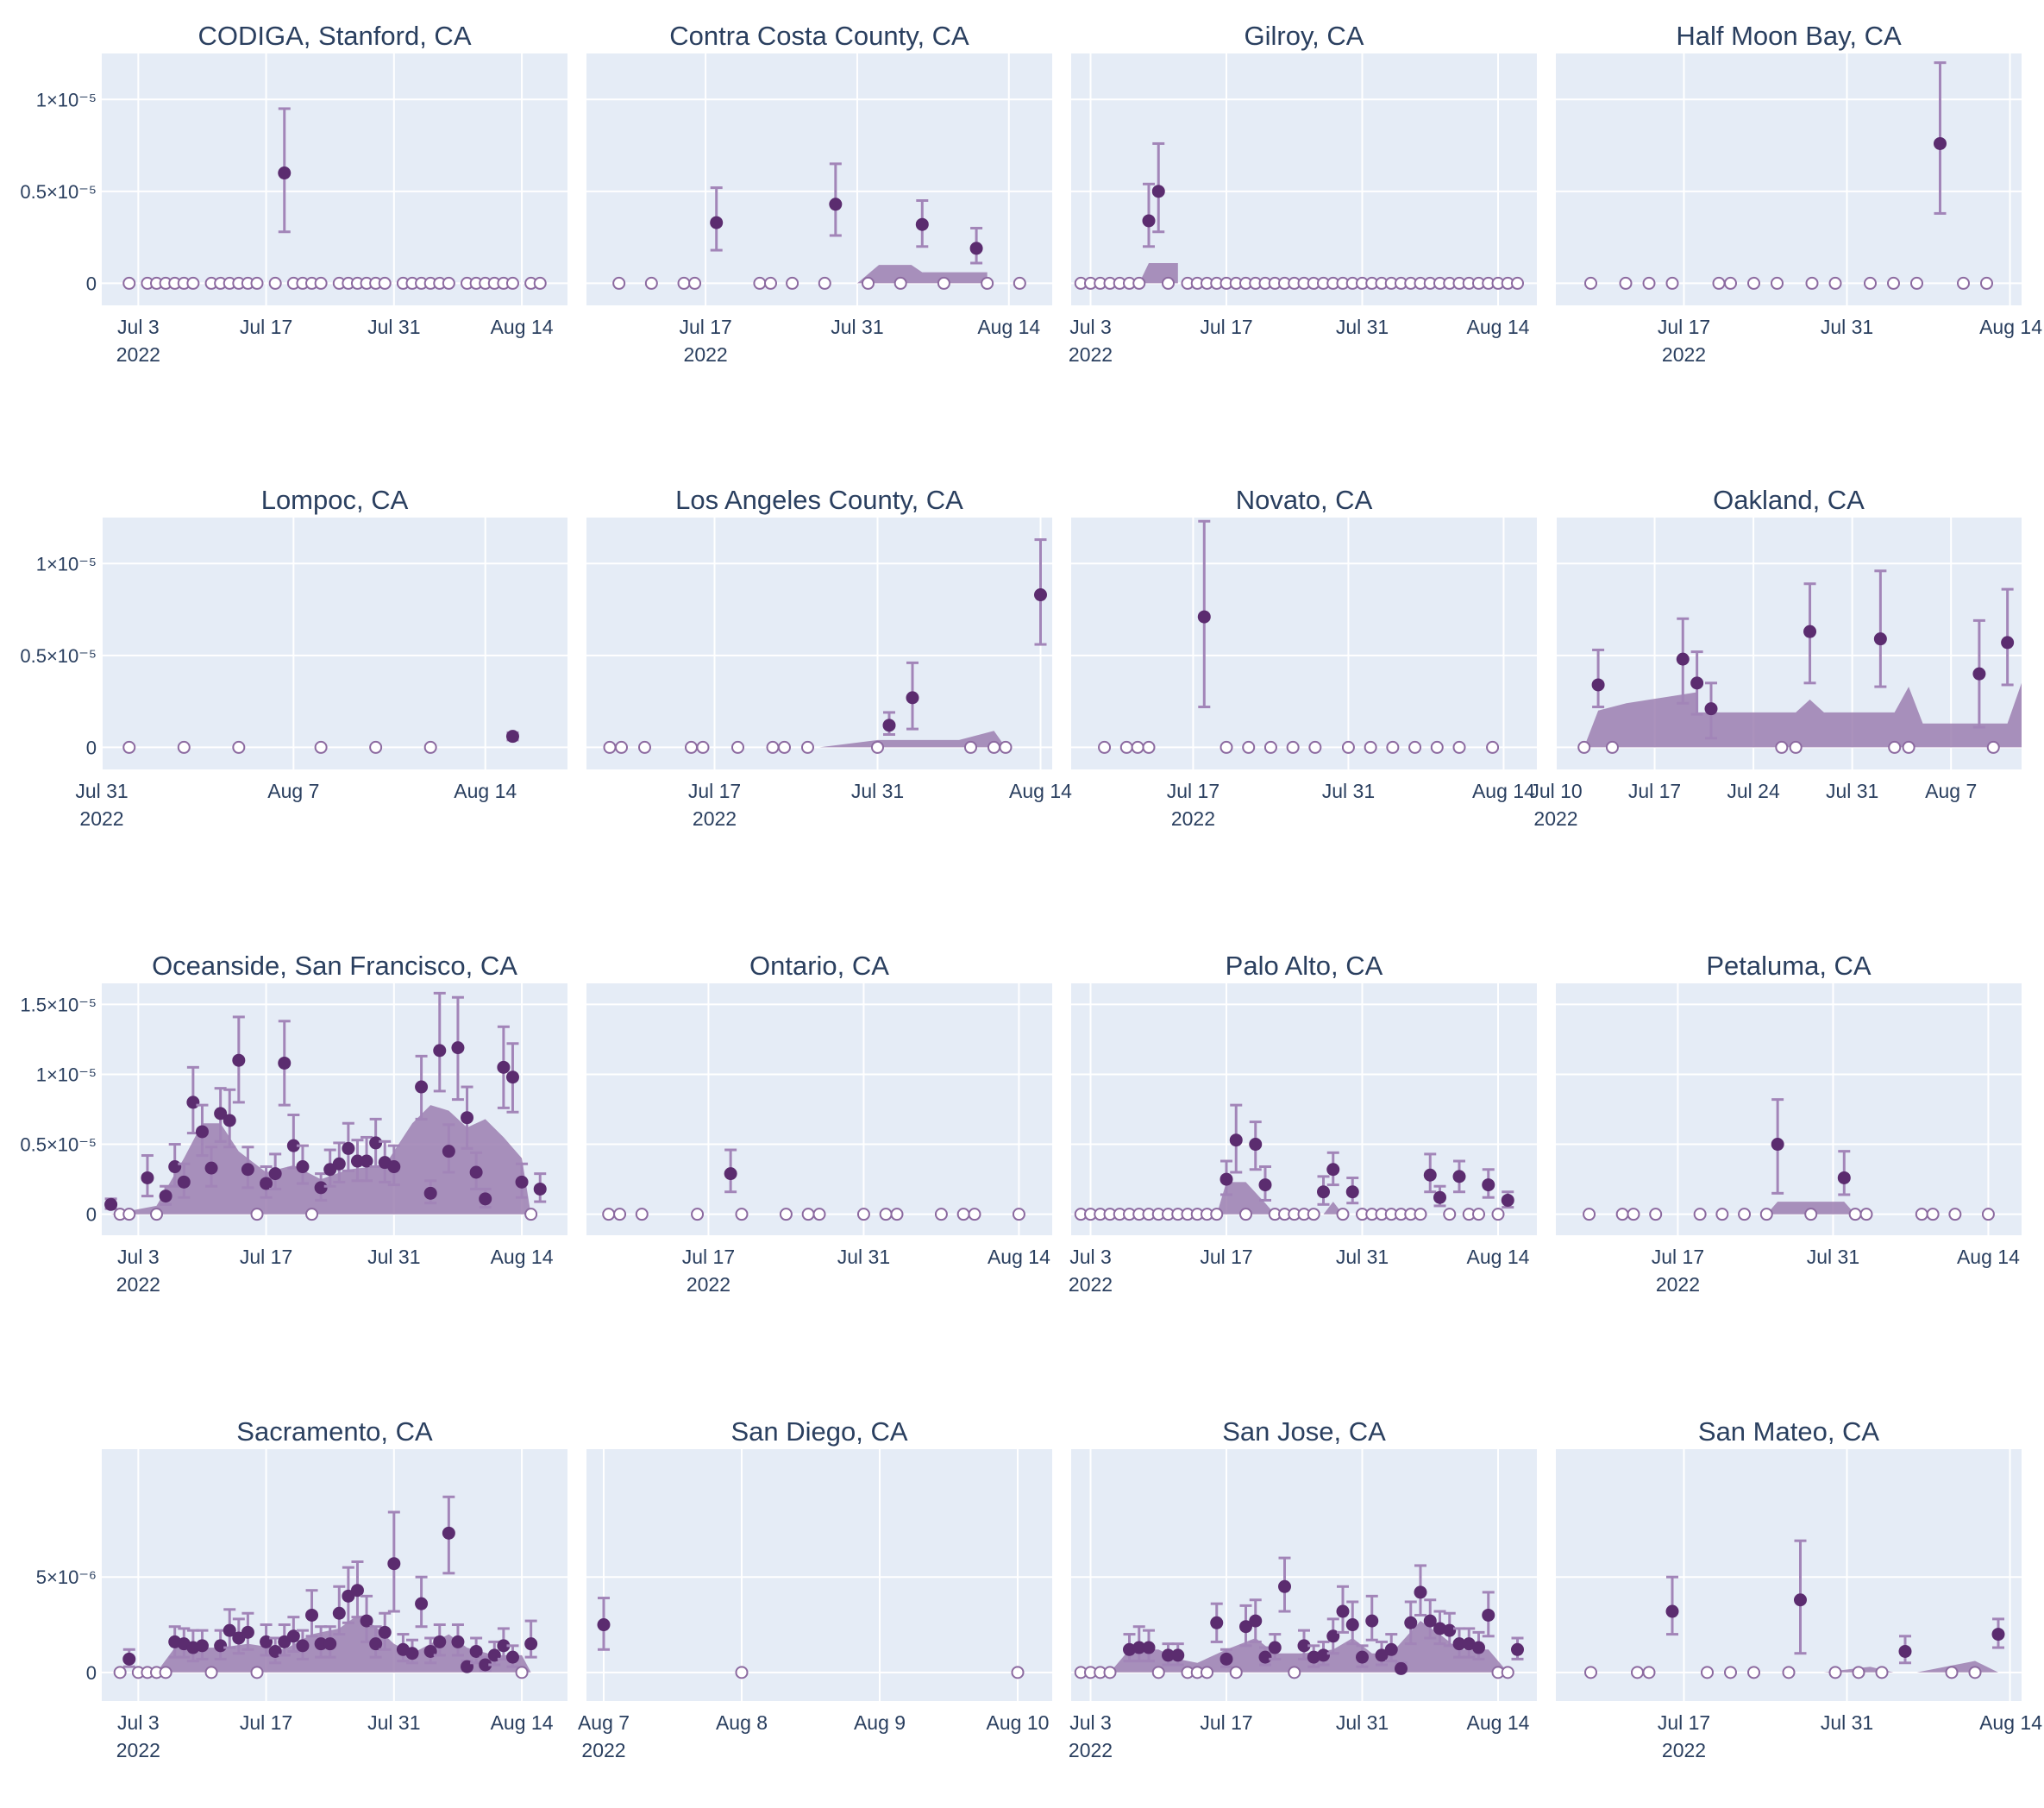 The image size is (2044, 1808). What do you see at coordinates (912, 739) in the screenshot?
I see `confidence-band` at bounding box center [912, 739].